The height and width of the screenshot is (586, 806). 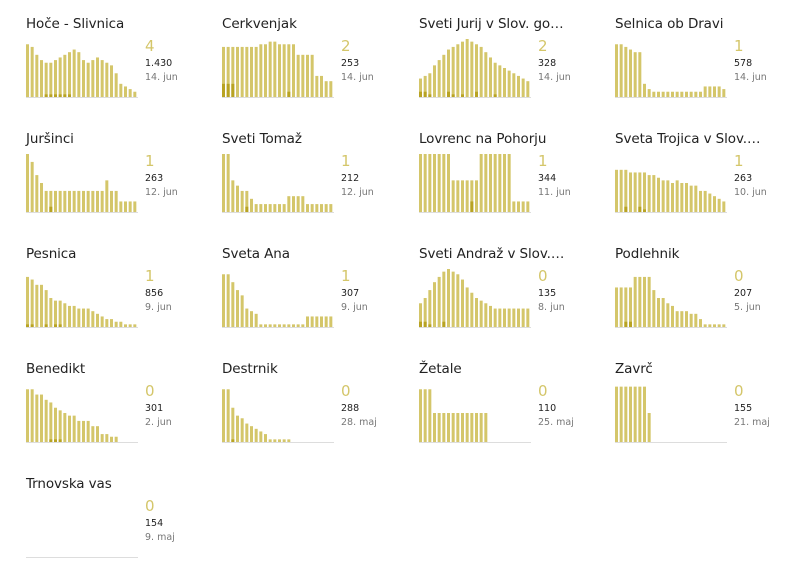 I want to click on total-cases-value: 328, so click(x=547, y=63).